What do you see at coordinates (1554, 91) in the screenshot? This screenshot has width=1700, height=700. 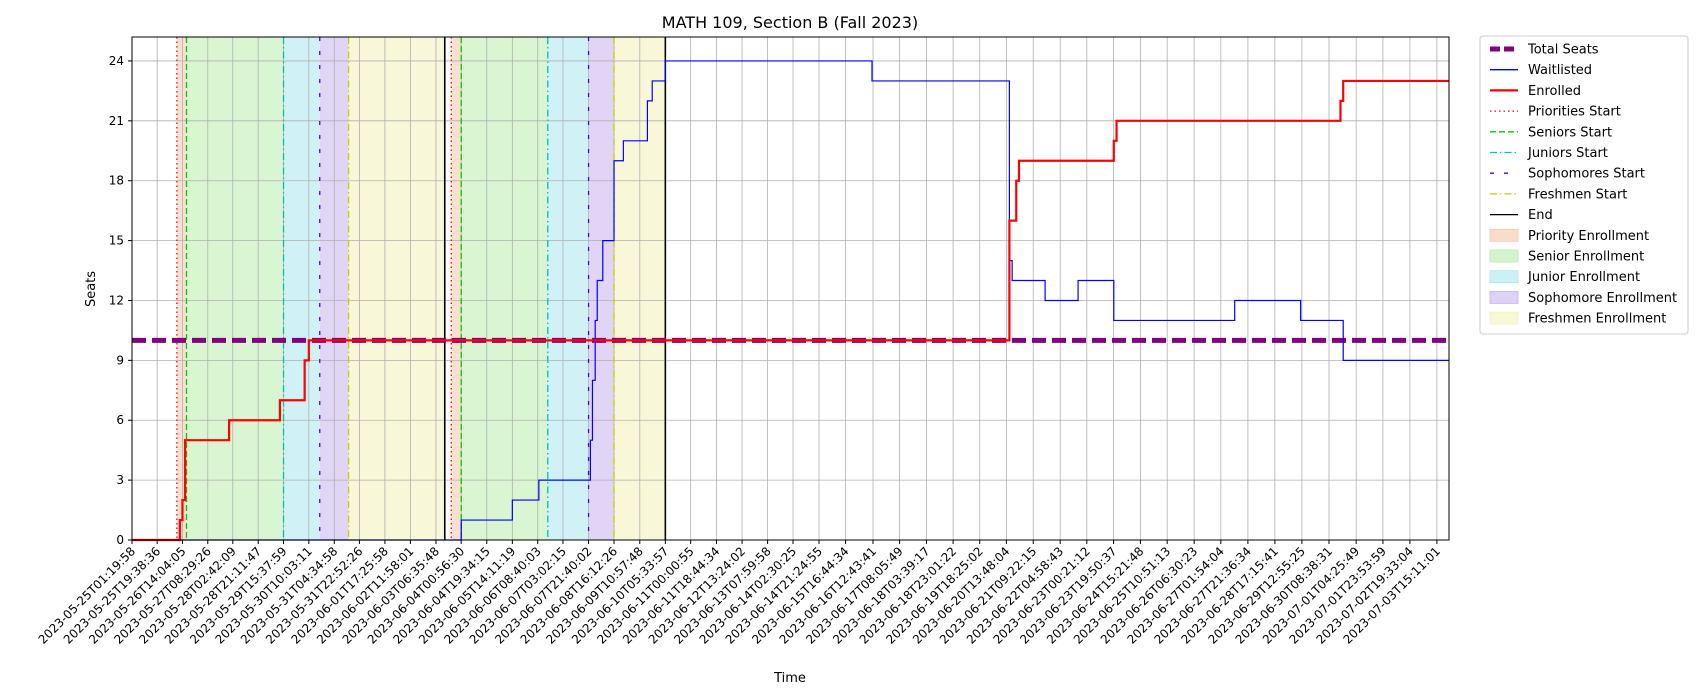 I see `legend-label: Enrolled` at bounding box center [1554, 91].